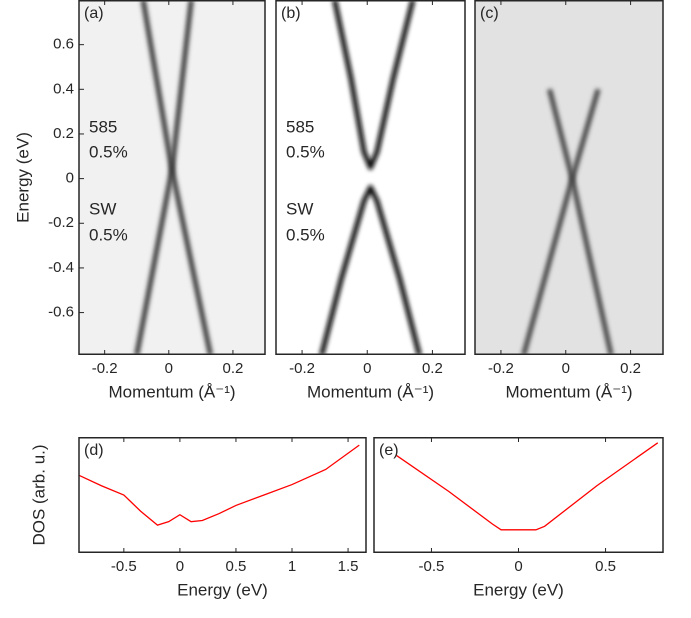 Image resolution: width=691 pixels, height=618 pixels. What do you see at coordinates (389, 450) in the screenshot?
I see `panel-label: (e)` at bounding box center [389, 450].